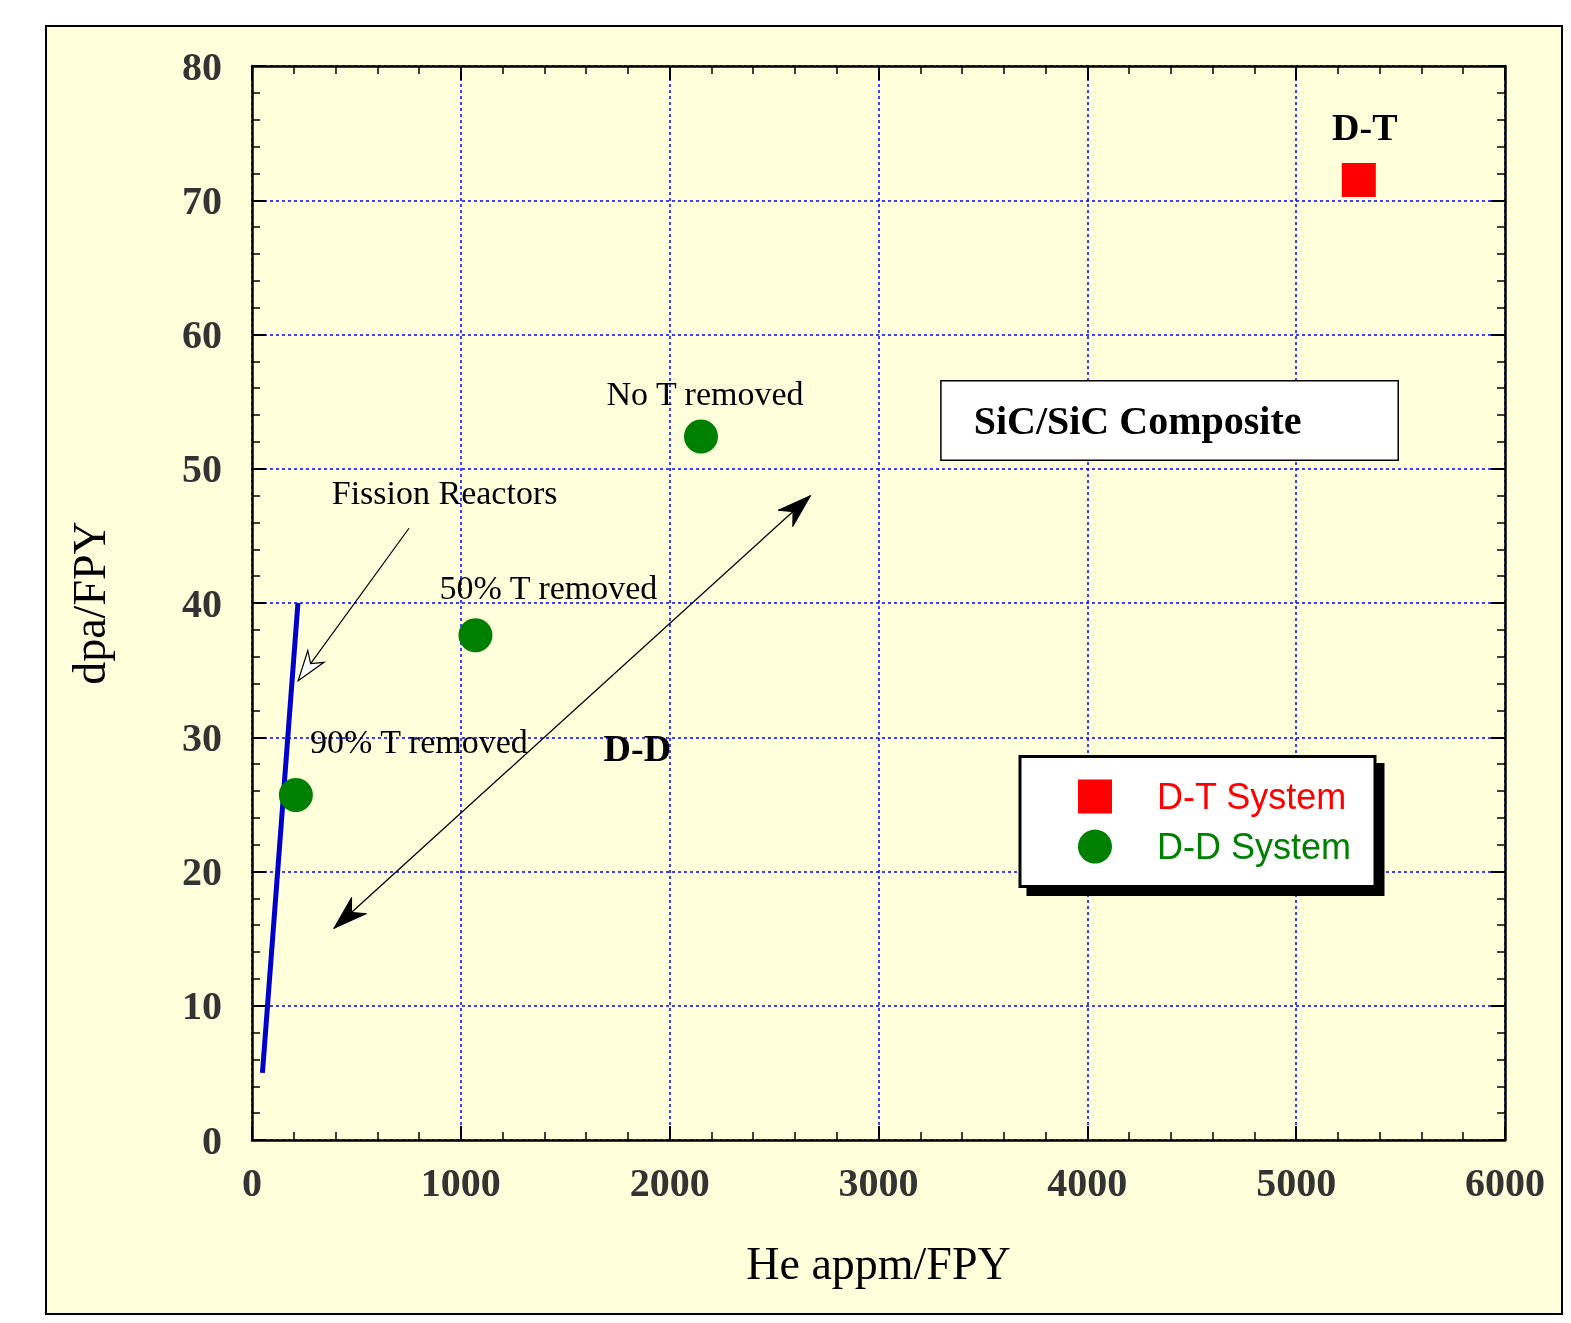 This screenshot has width=1571, height=1323. I want to click on x-tick-label: 0, so click(252, 1182).